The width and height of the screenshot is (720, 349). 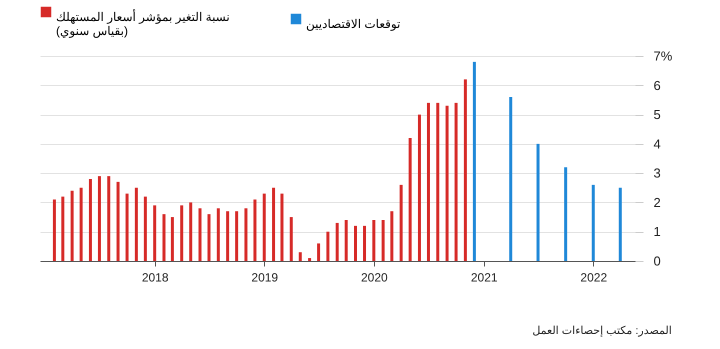 What do you see at coordinates (155, 277) in the screenshot?
I see `x-tick-label: 2018` at bounding box center [155, 277].